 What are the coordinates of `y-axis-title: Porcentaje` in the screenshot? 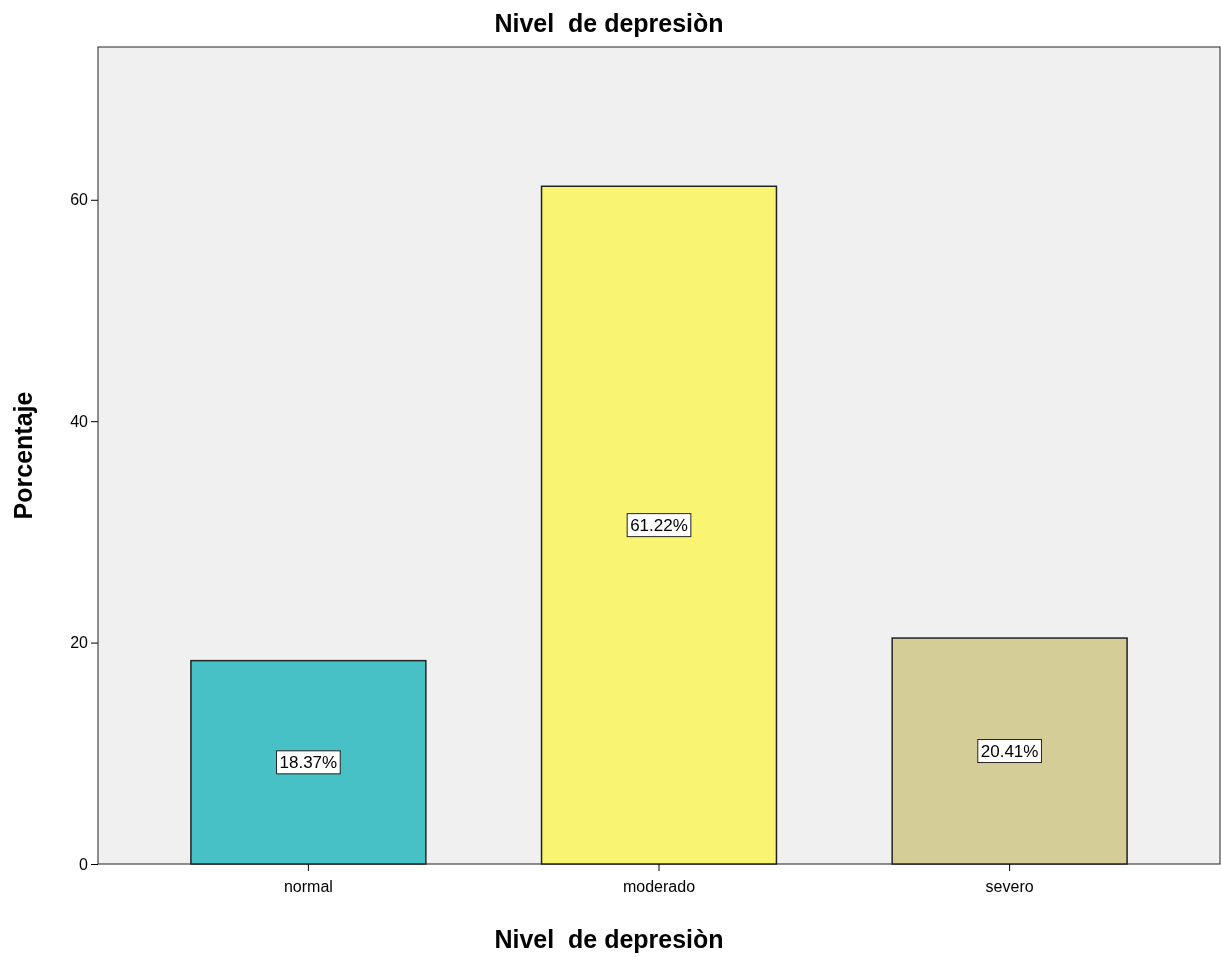 It's located at (23, 455).